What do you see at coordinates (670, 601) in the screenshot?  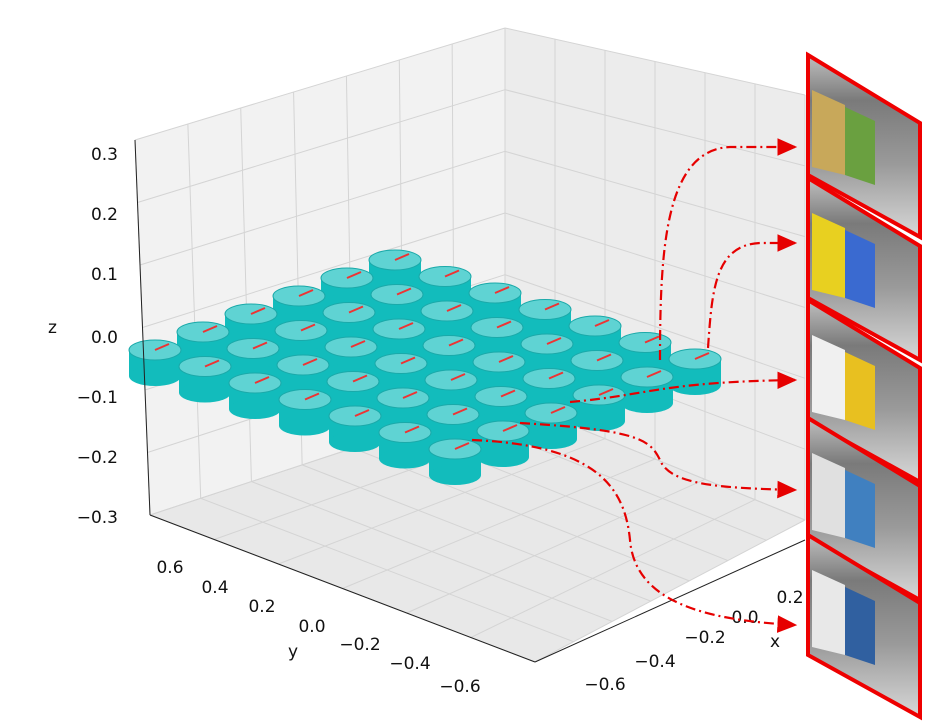 I see `x-axis` at bounding box center [670, 601].